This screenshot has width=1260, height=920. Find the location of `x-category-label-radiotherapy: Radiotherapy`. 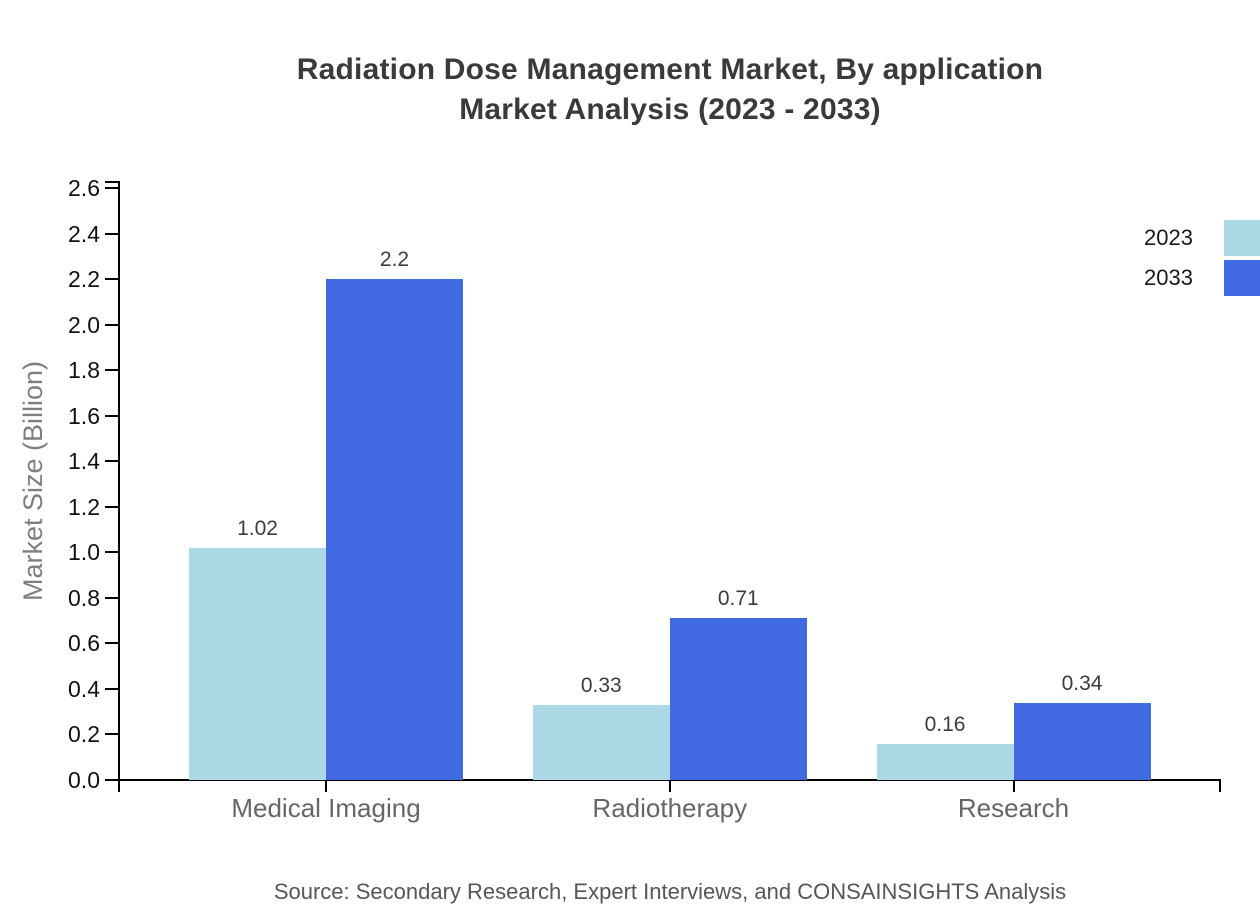

x-category-label-radiotherapy: Radiotherapy is located at coordinates (670, 808).